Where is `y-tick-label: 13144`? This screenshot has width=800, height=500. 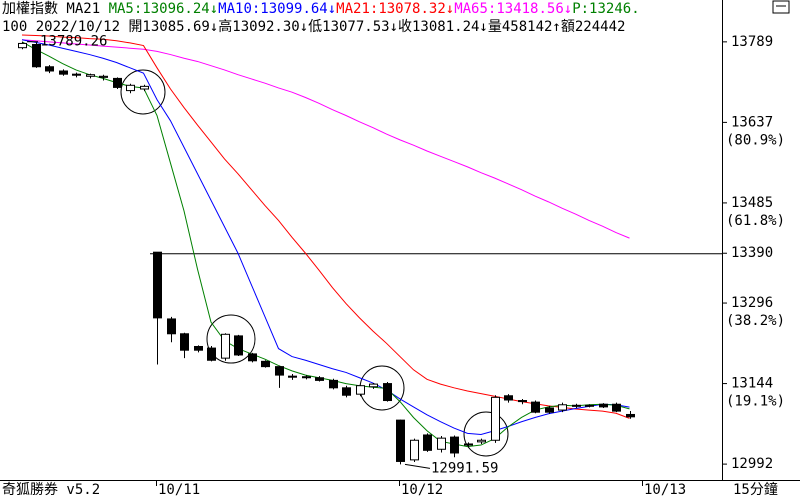 y-tick-label: 13144 is located at coordinates (752, 384).